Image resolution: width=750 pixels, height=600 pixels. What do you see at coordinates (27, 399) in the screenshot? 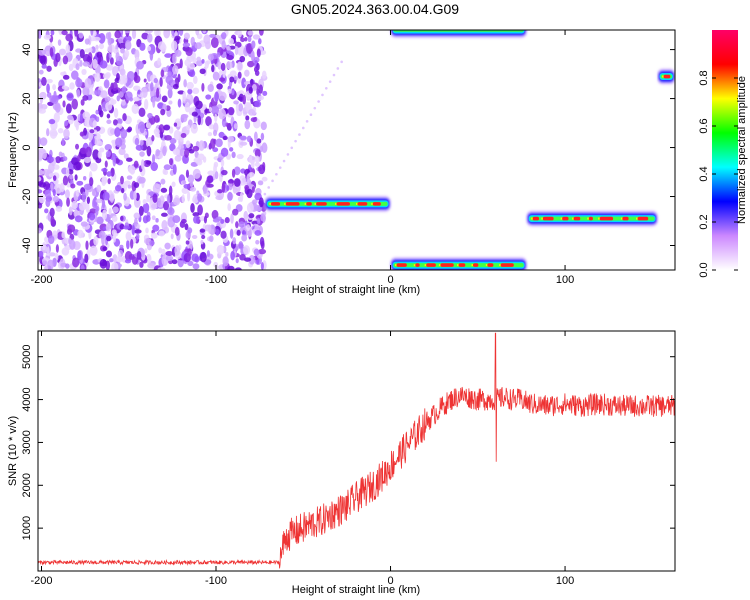
I see `y-tick-label: 4000` at bounding box center [27, 399].